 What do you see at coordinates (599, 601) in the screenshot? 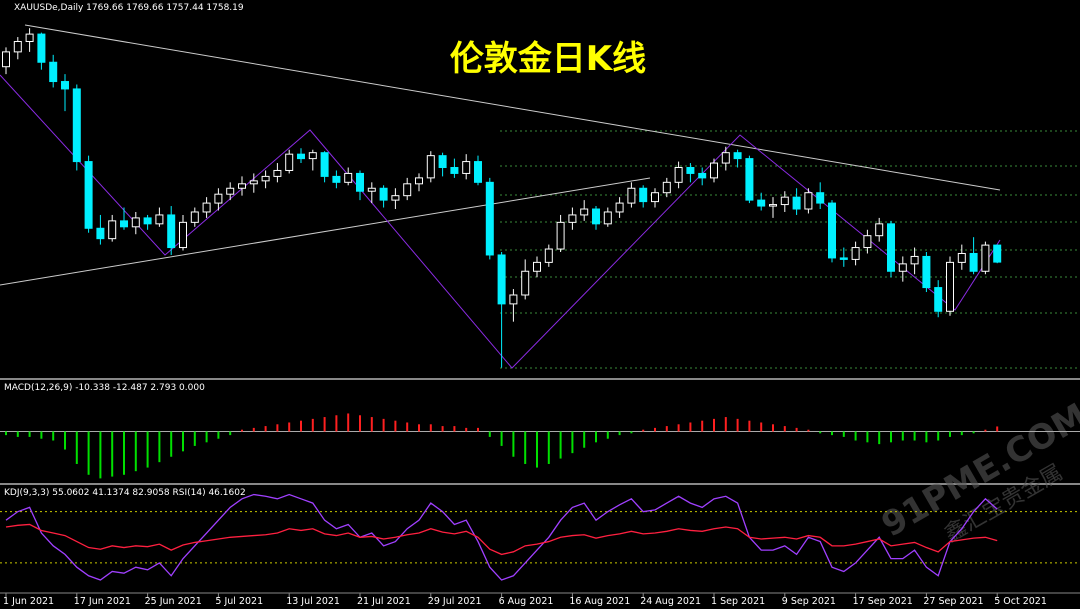
I see `x-tick-label: 16 Aug 2021` at bounding box center [599, 601].